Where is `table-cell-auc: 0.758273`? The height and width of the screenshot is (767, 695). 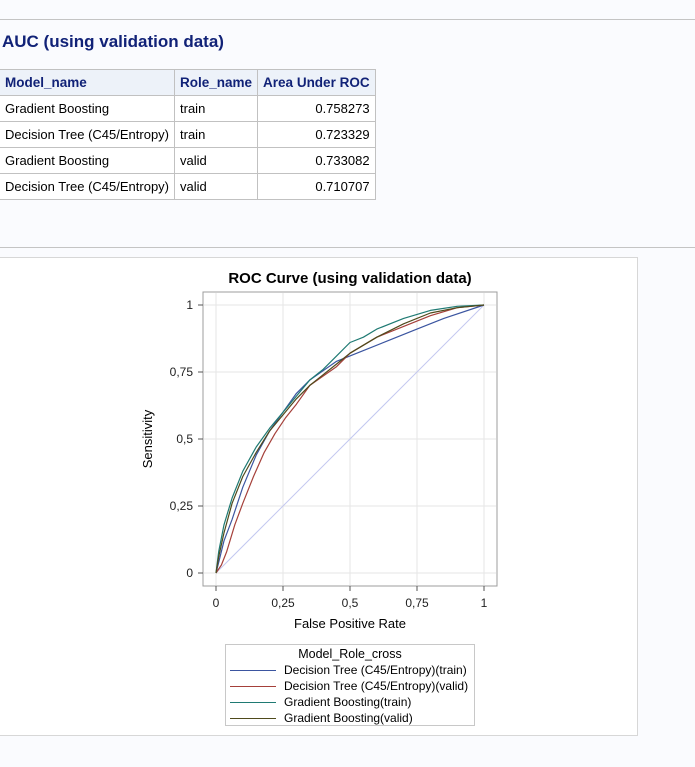 table-cell-auc: 0.758273 is located at coordinates (316, 108).